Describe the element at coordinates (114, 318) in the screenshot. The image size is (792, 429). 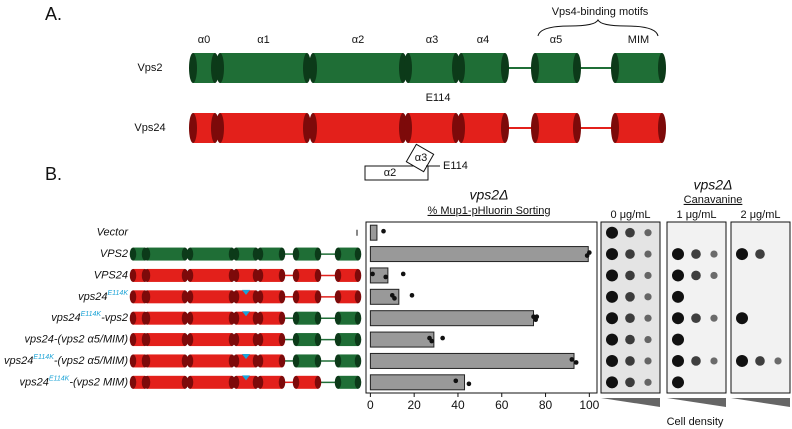
I see `category-tail: -vps2` at that location.